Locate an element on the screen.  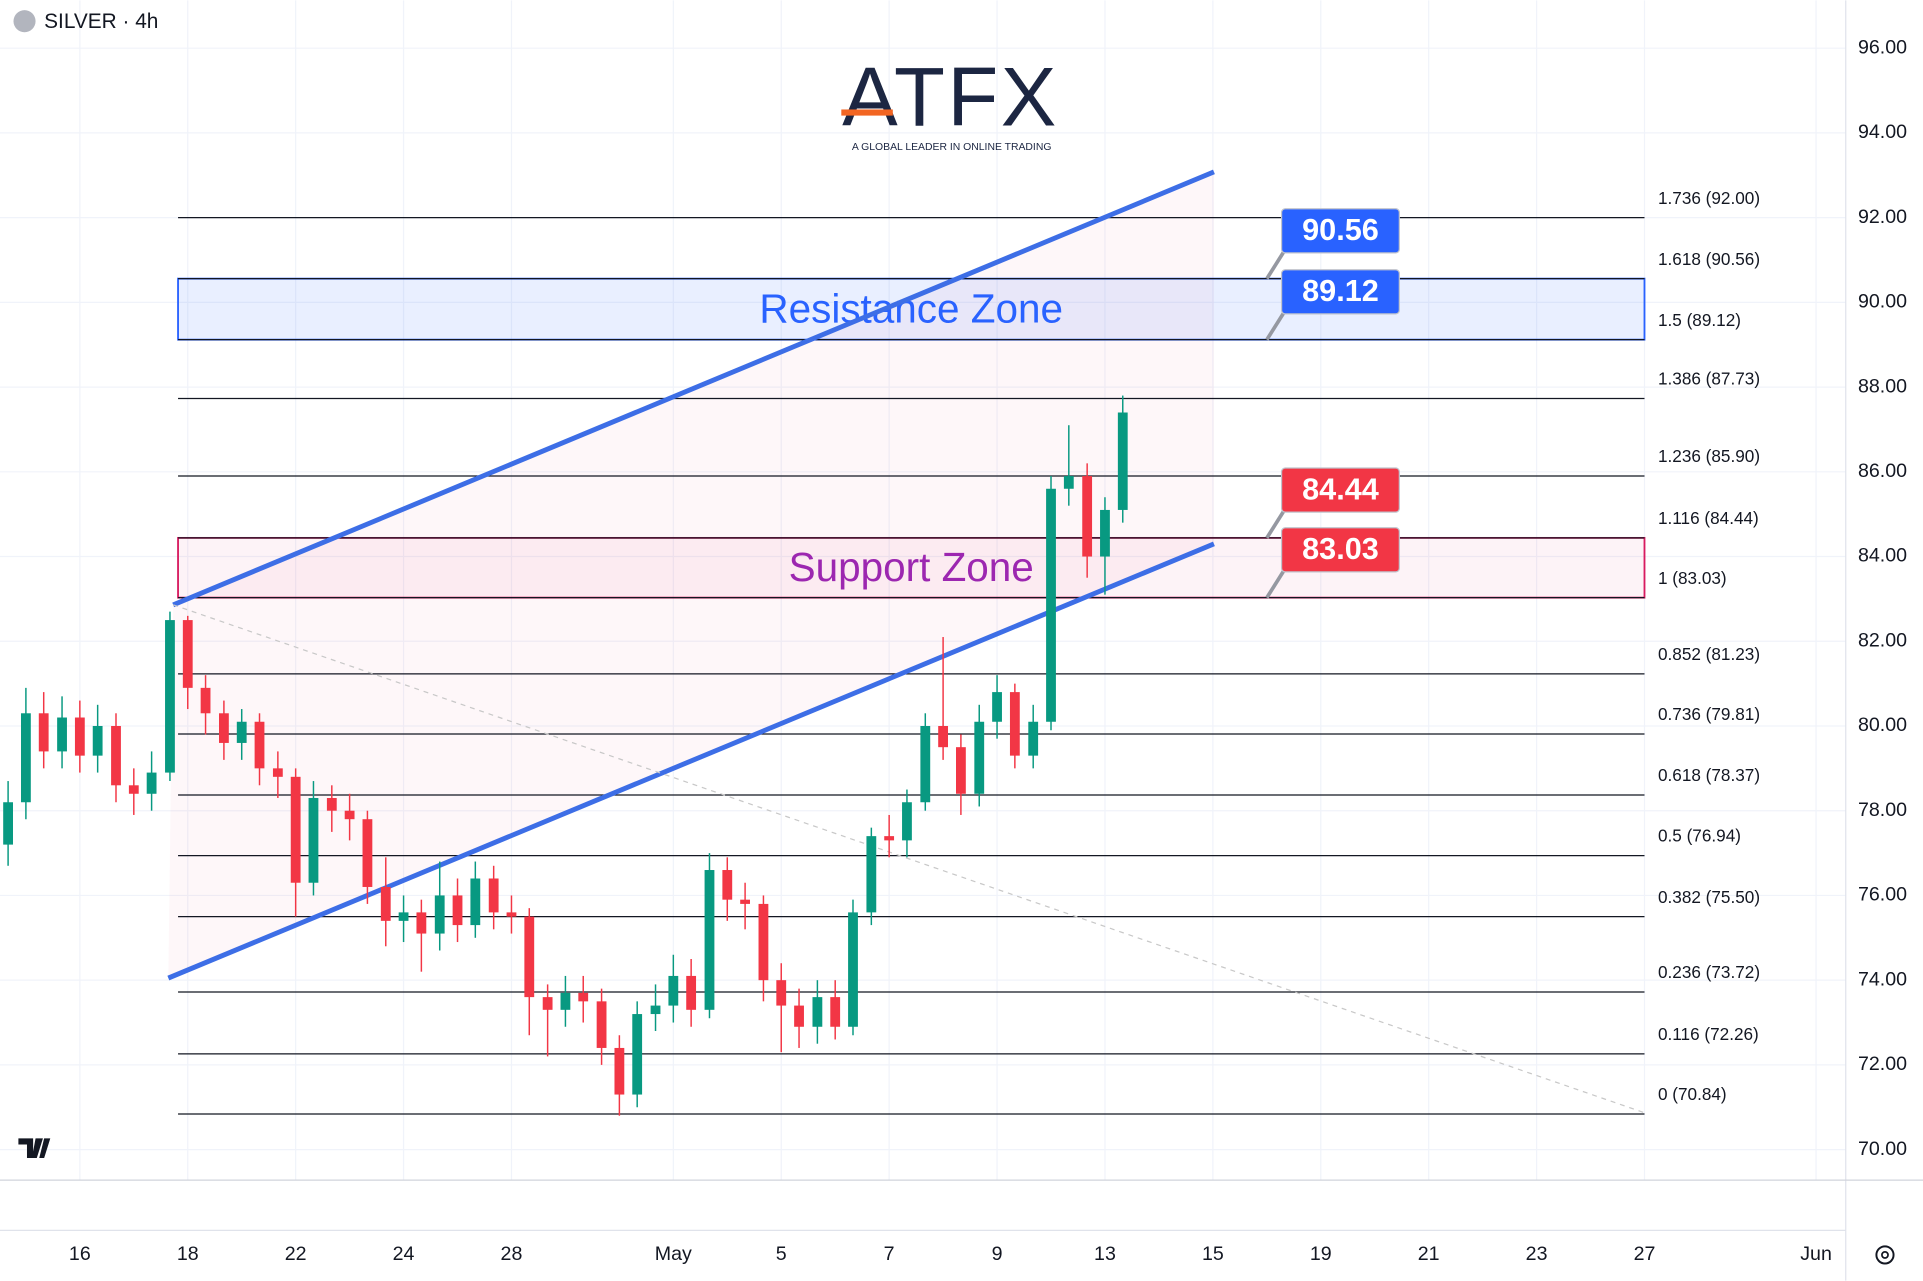
x-tick-label: 27 is located at coordinates (1645, 1254).